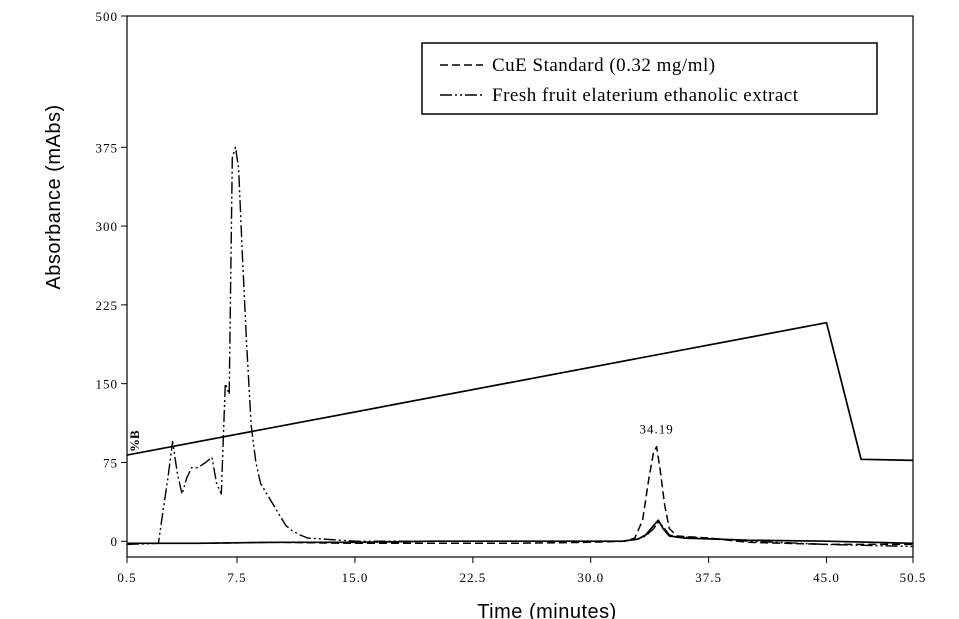 The height and width of the screenshot is (619, 959). What do you see at coordinates (107, 384) in the screenshot?
I see `y-tick-label: 150` at bounding box center [107, 384].